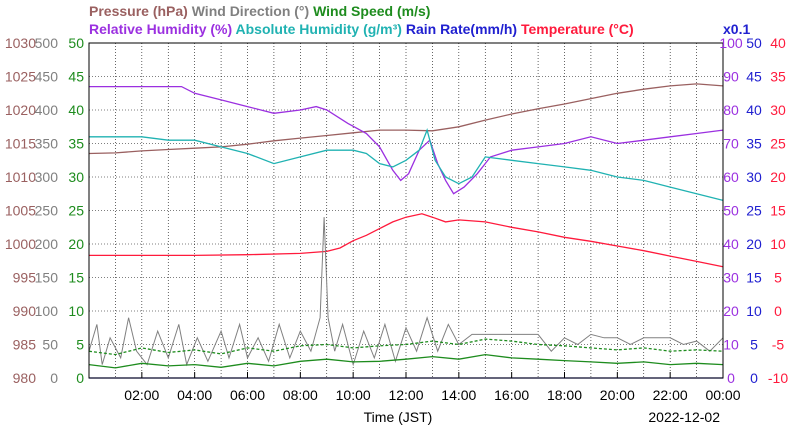 This screenshot has height=434, width=800. I want to click on x-tick-label: 02:00, so click(141, 395).